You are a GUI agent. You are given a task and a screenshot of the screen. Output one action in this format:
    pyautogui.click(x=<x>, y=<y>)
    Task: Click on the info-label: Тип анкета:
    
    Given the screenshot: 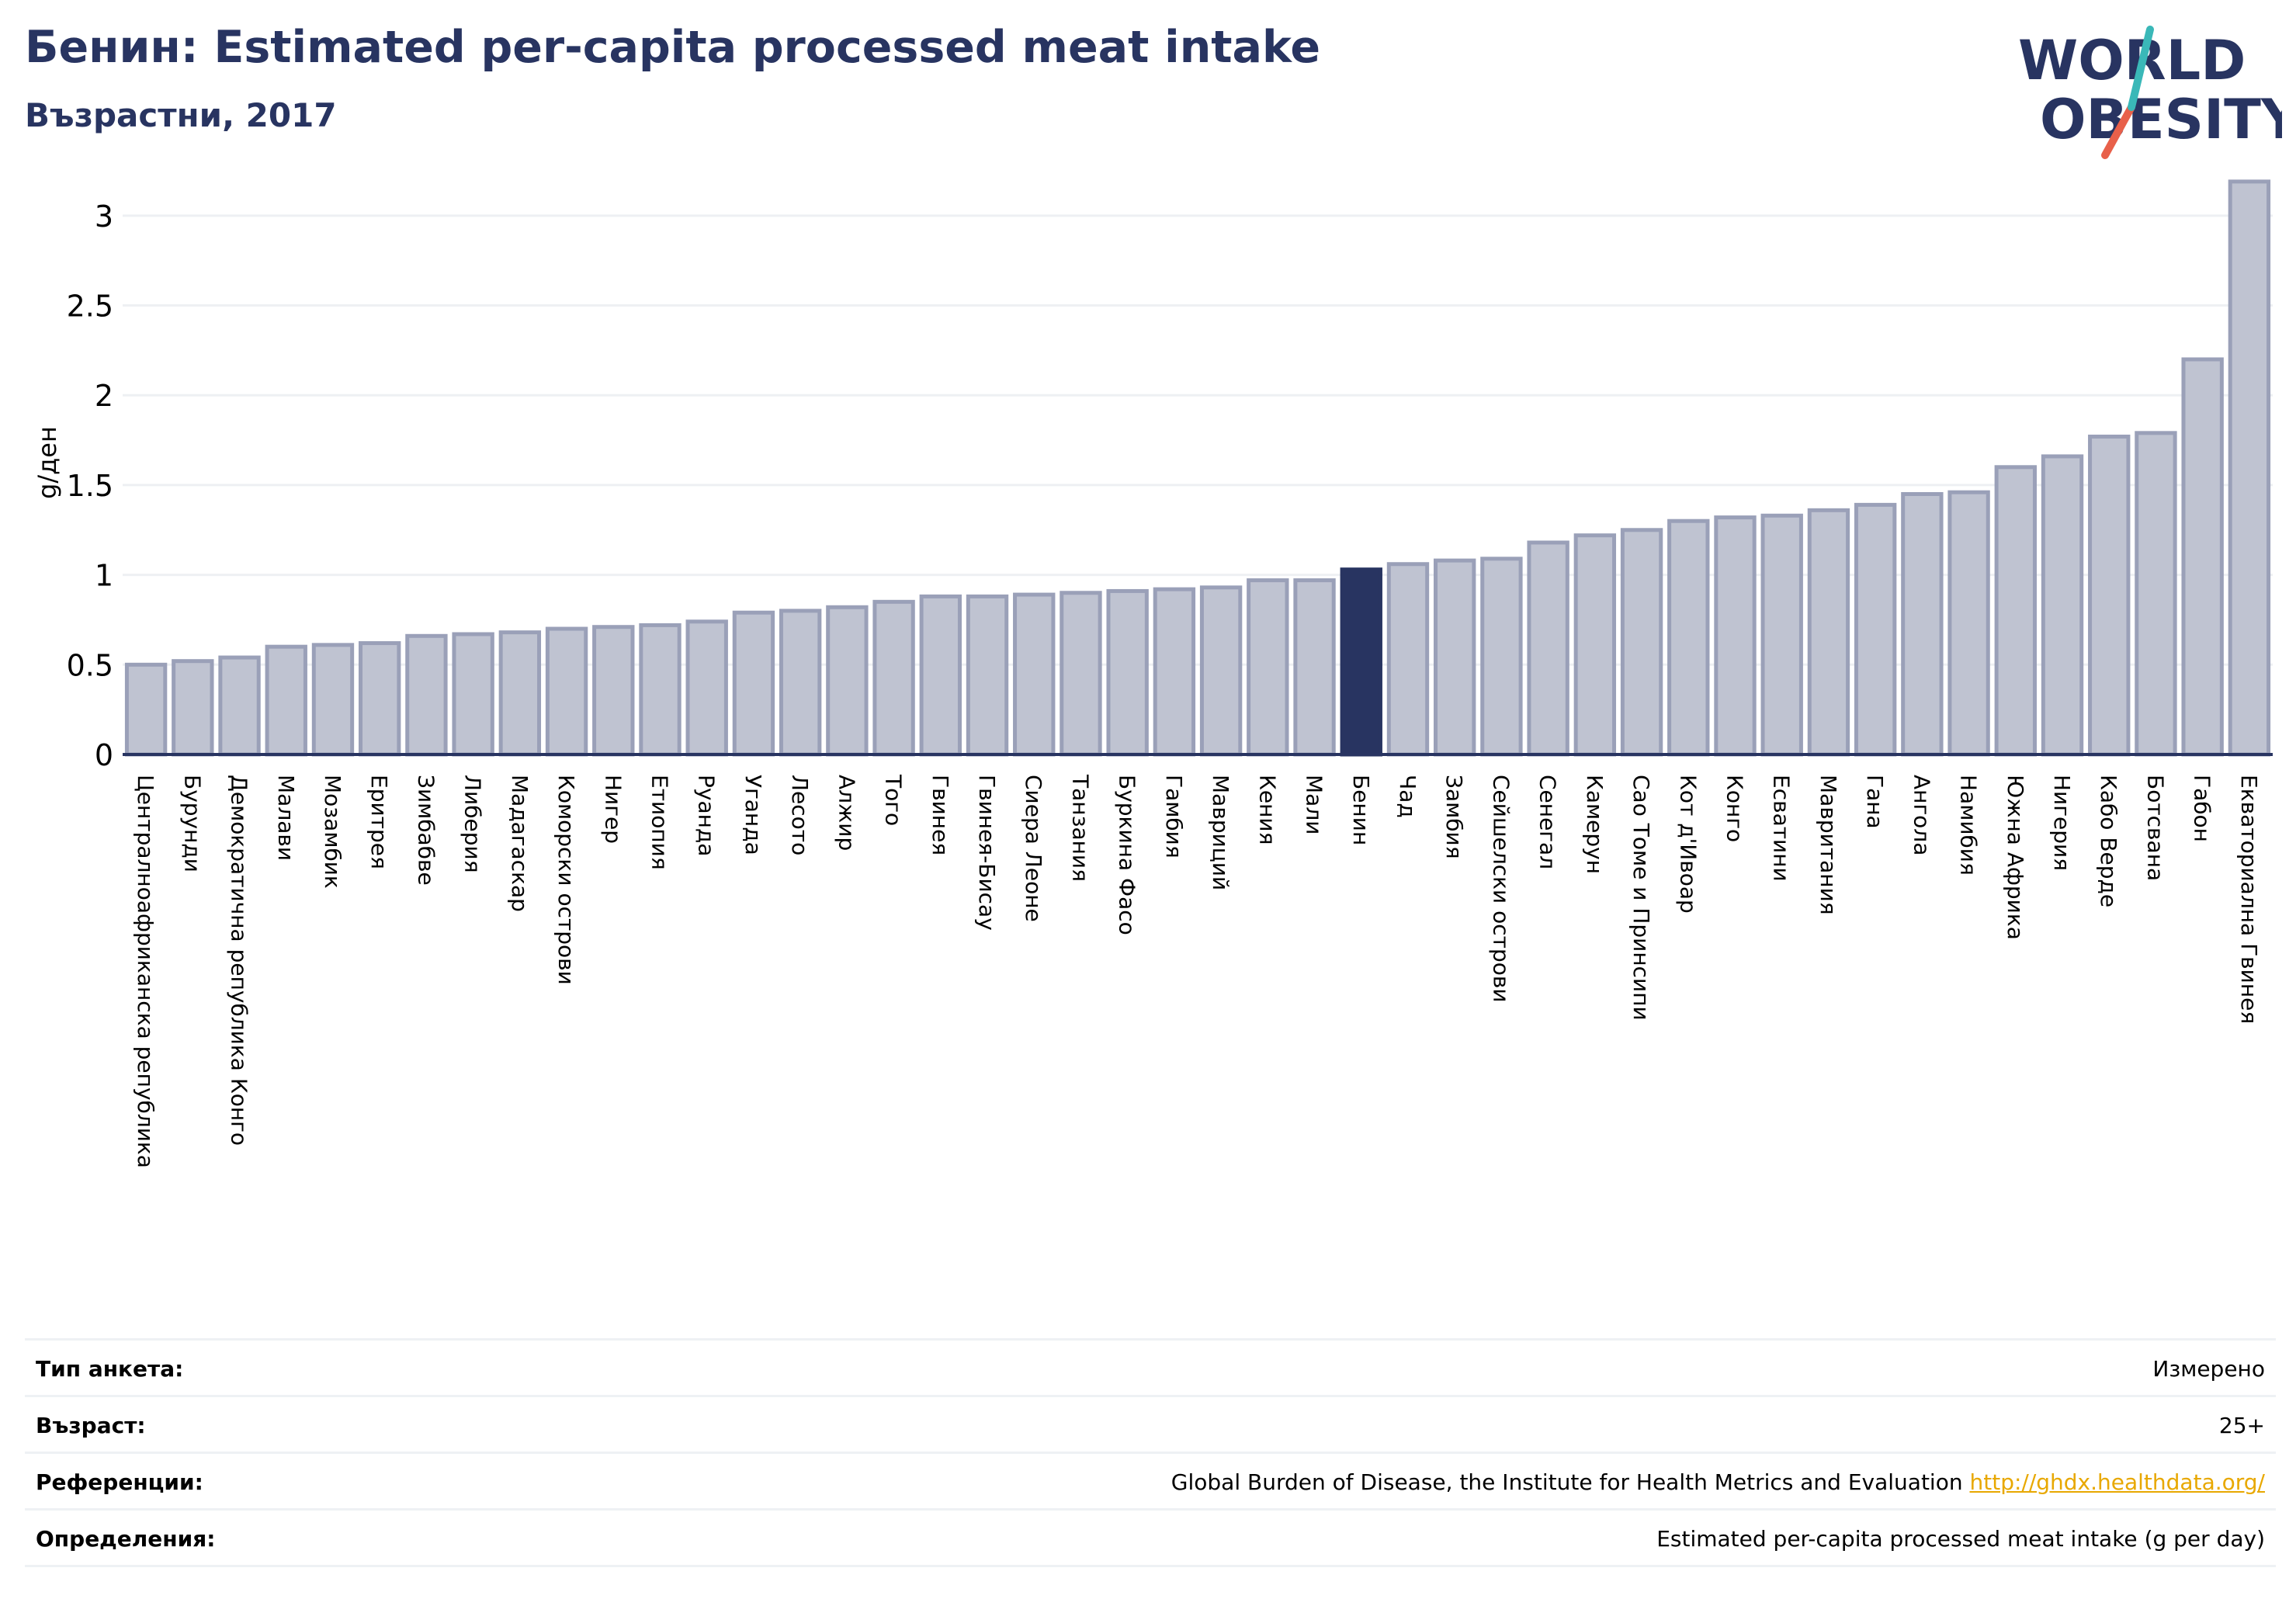 What is the action you would take?
    pyautogui.click(x=110, y=1369)
    